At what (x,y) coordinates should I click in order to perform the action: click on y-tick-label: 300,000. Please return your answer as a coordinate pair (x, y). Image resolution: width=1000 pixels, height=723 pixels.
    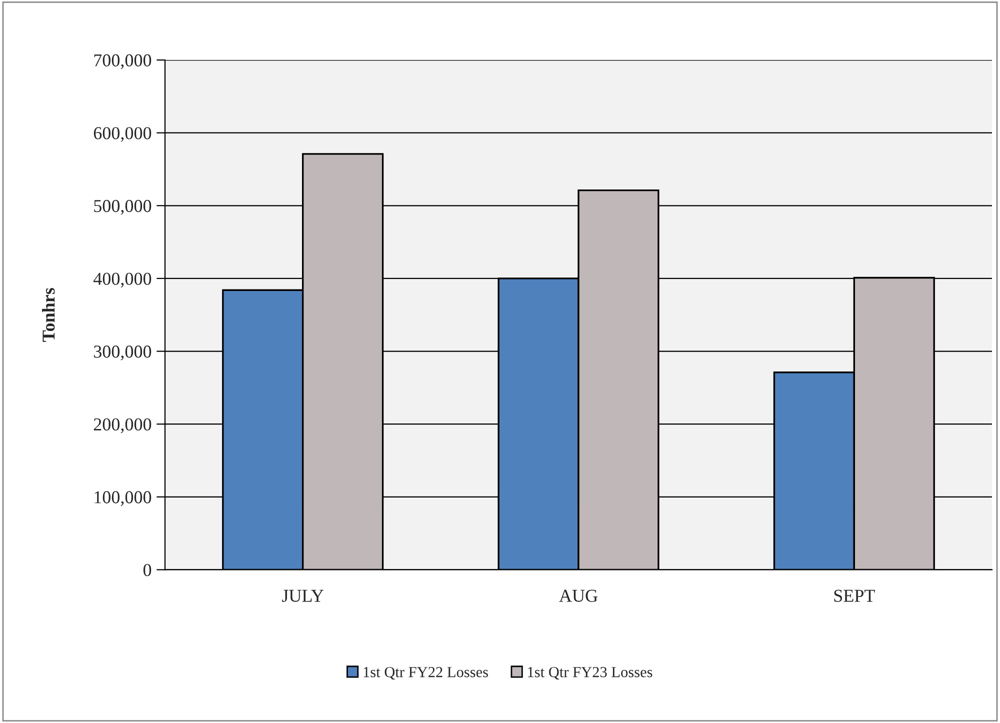
    Looking at the image, I should click on (123, 353).